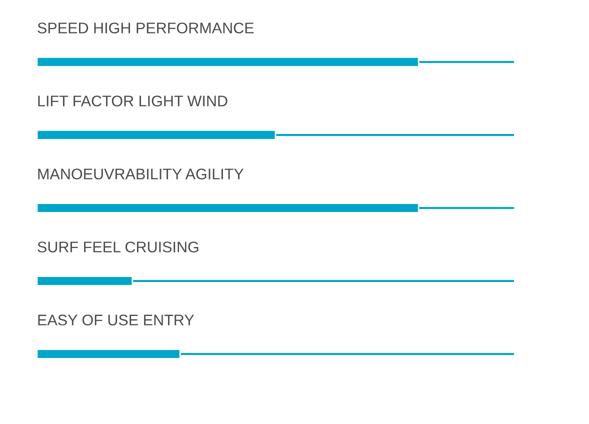  What do you see at coordinates (118, 247) in the screenshot?
I see `y-tick-label: SURF FEEL CRUISING` at bounding box center [118, 247].